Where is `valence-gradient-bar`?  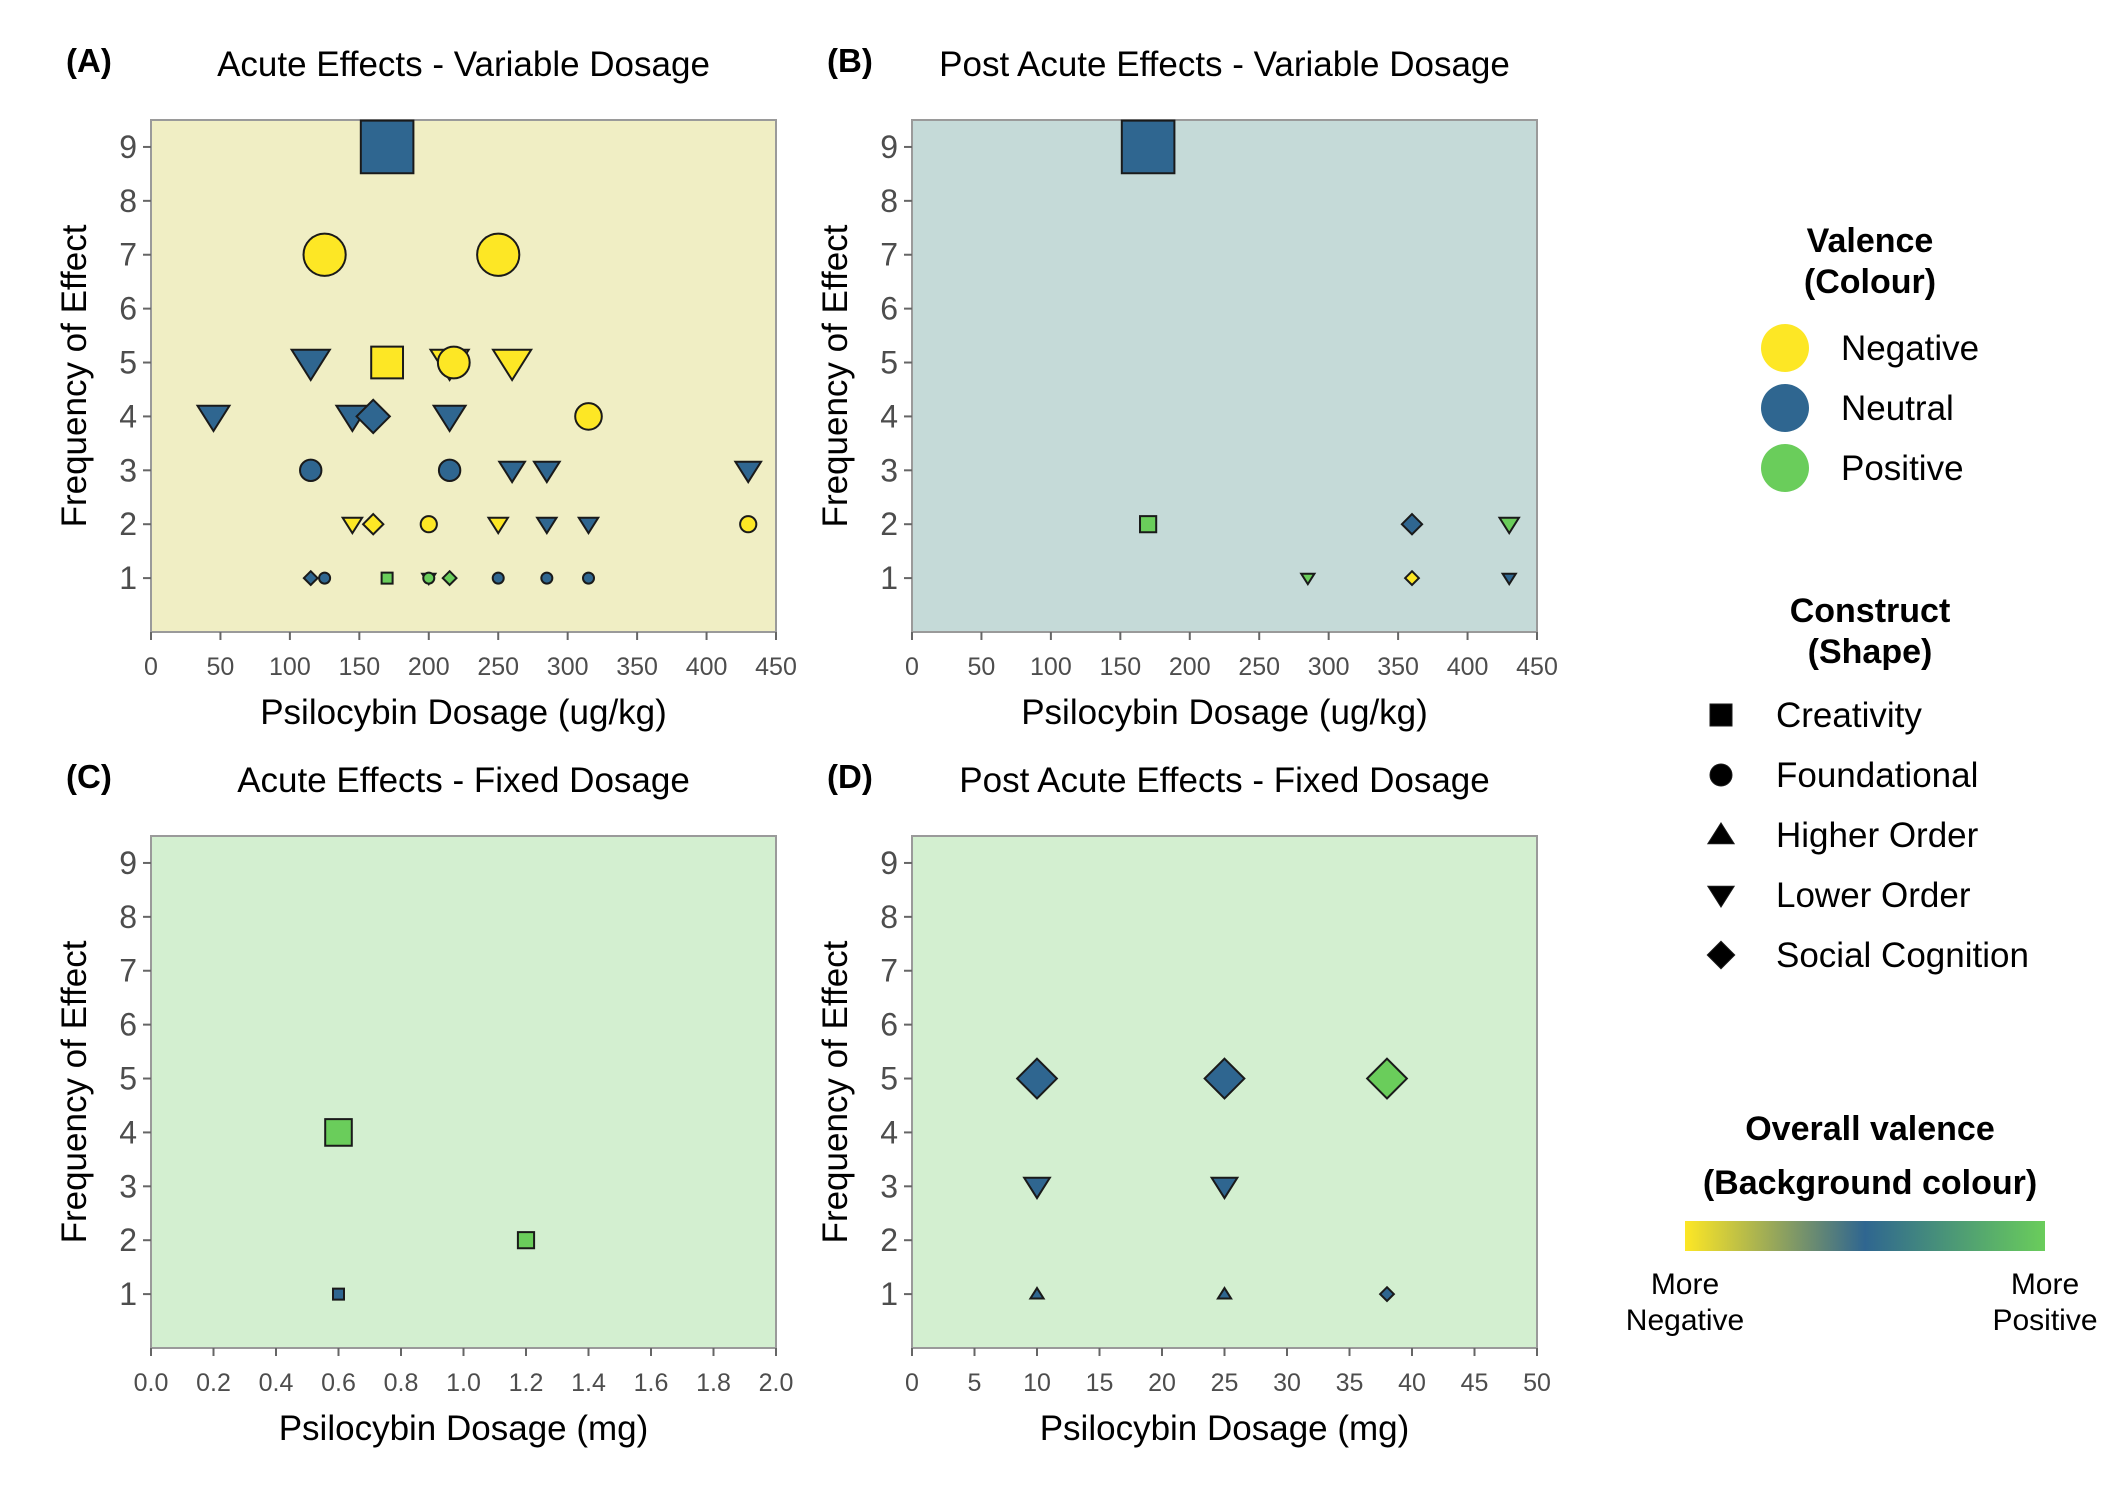 valence-gradient-bar is located at coordinates (1865, 1236).